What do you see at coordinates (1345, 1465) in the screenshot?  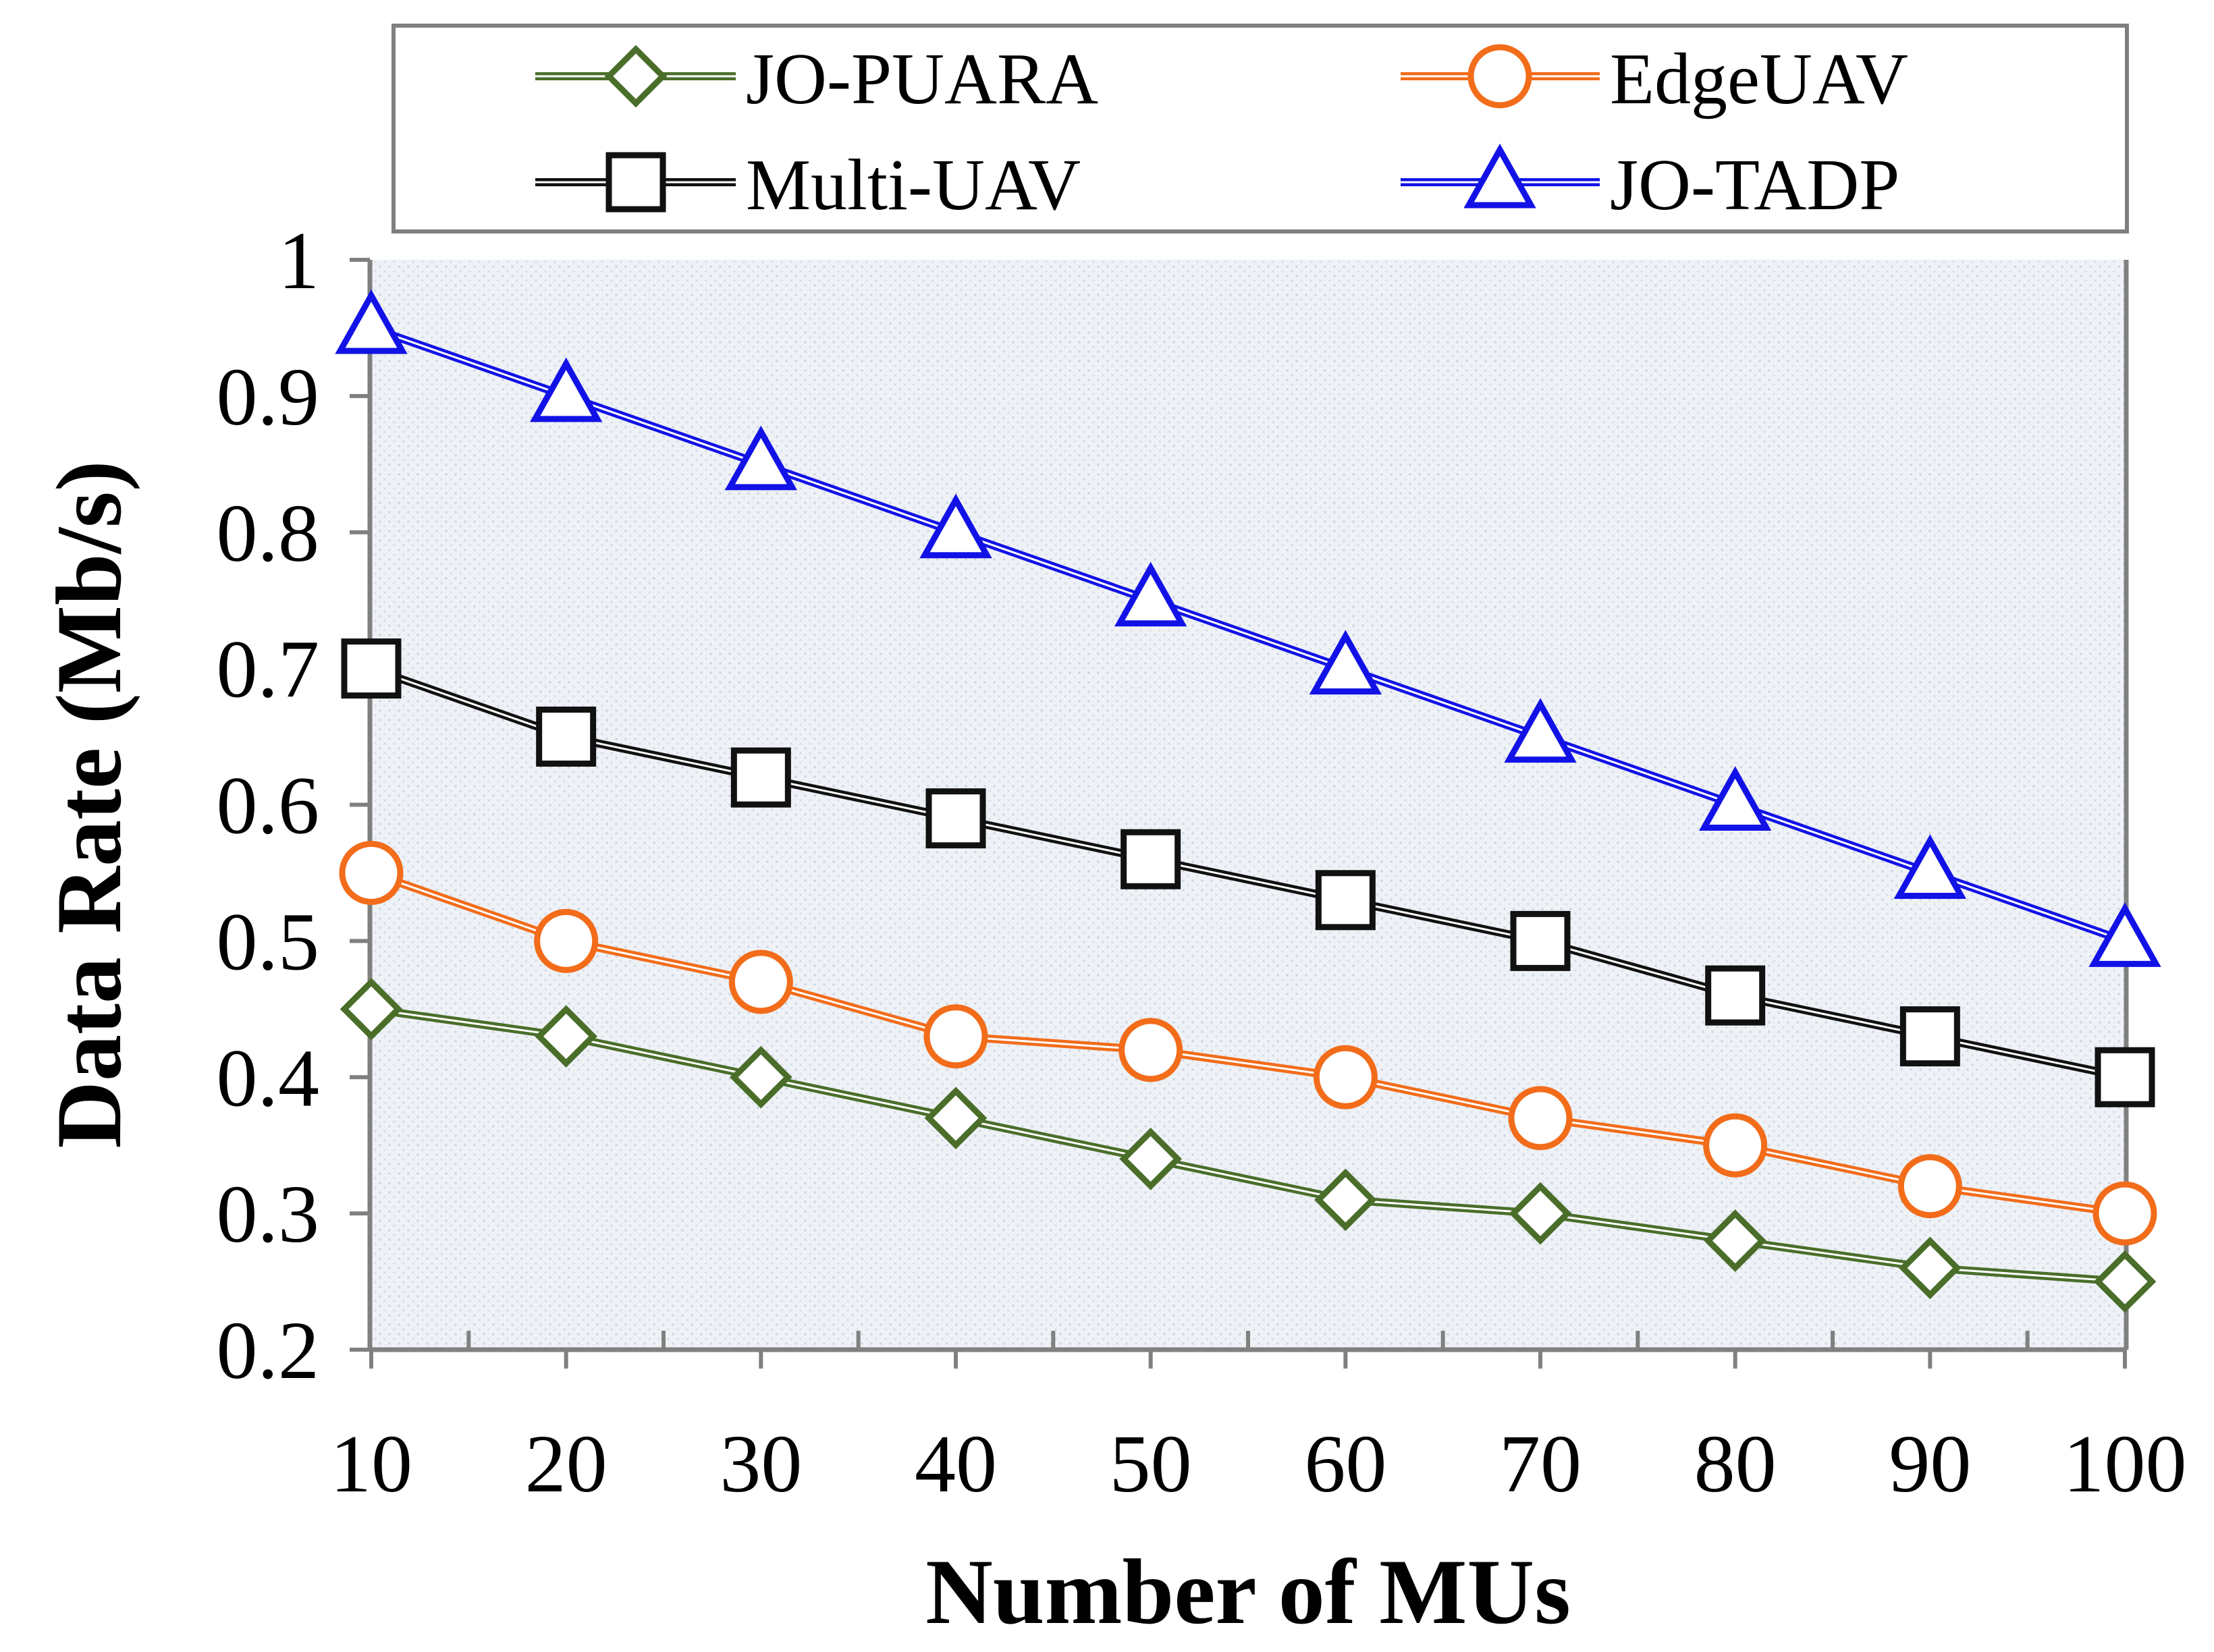 I see `x-tick-label: 60` at bounding box center [1345, 1465].